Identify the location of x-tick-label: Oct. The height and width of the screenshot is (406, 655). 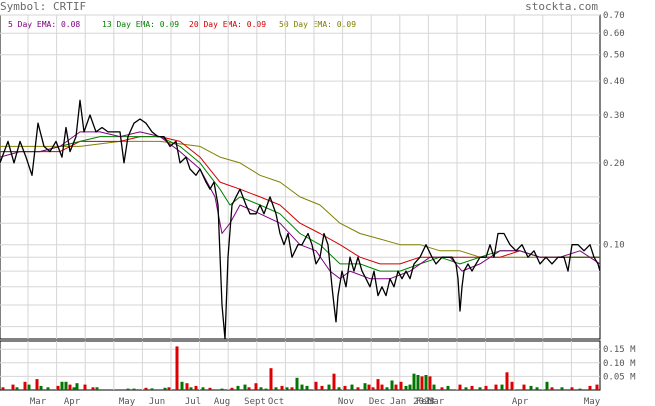
(276, 401).